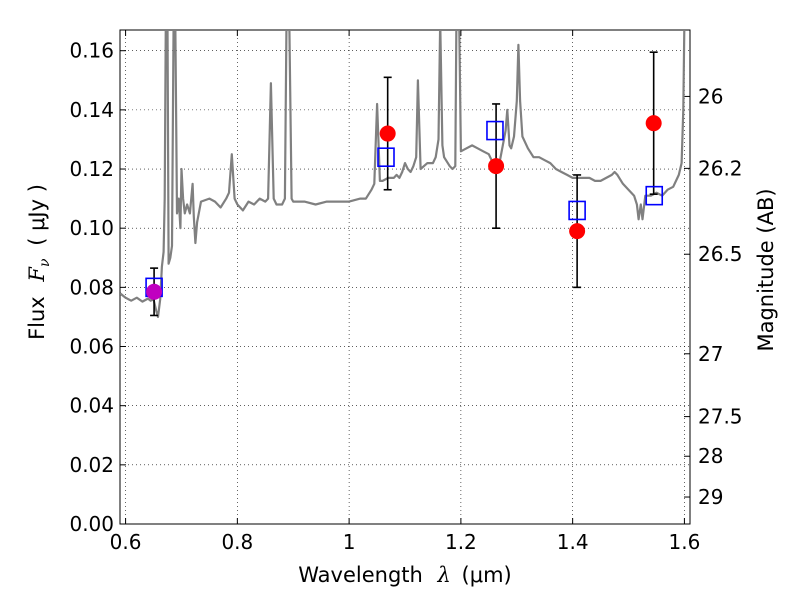 This screenshot has height=600, width=800. I want to click on y2-tick-label: 27, so click(710, 354).